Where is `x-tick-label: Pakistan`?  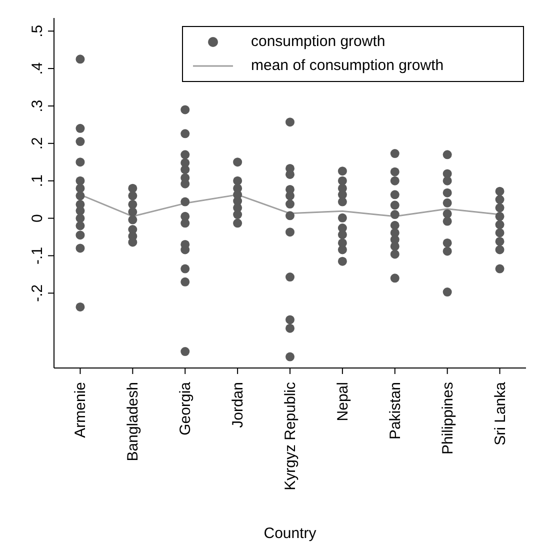
x-tick-label: Pakistan is located at coordinates (395, 411).